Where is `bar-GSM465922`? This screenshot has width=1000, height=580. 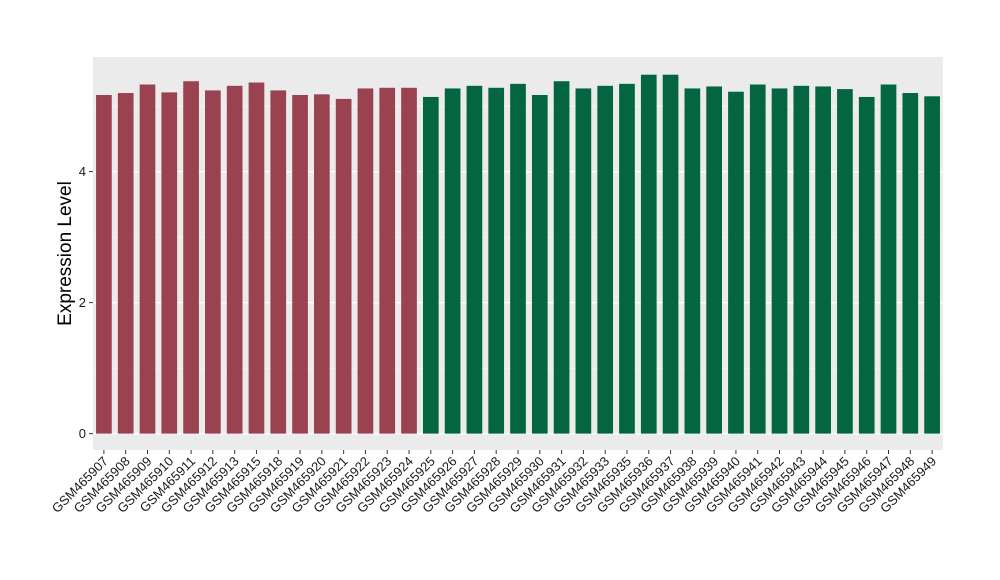 bar-GSM465922 is located at coordinates (365, 261).